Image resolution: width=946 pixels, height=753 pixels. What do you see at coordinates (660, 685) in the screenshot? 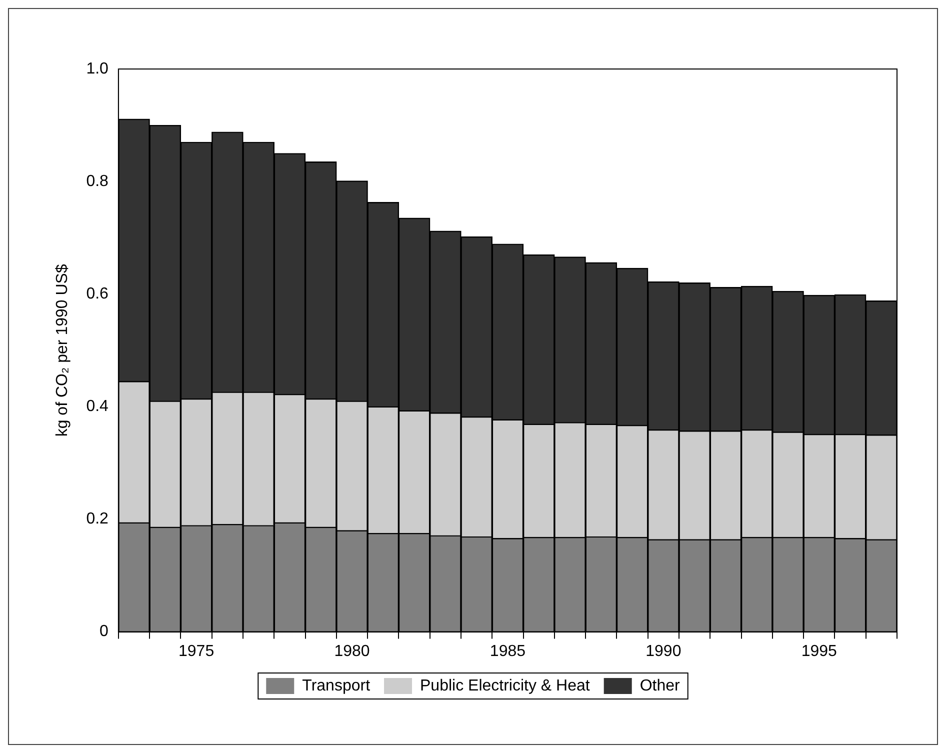
I see `legend-label: Other` at bounding box center [660, 685].